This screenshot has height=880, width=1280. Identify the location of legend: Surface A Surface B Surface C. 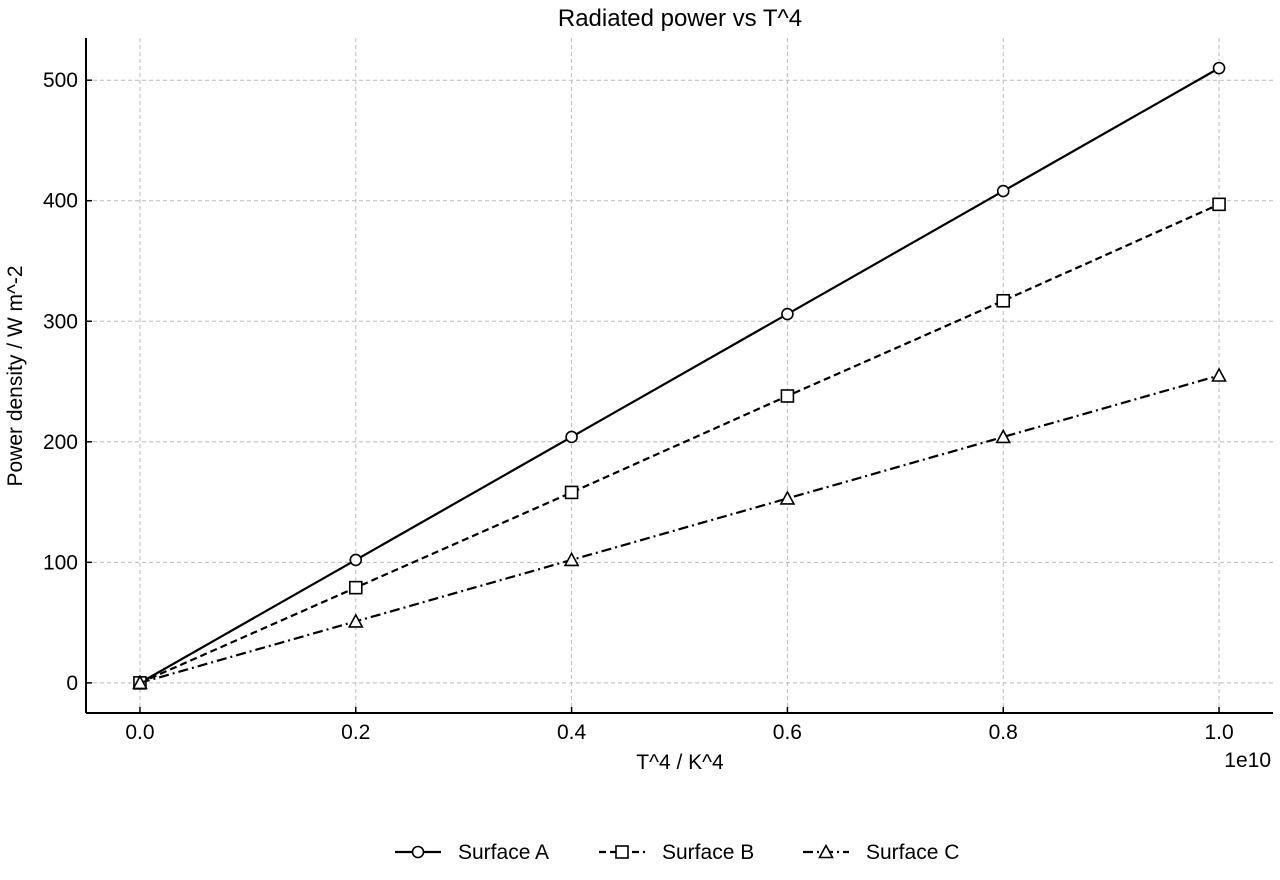
(677, 852).